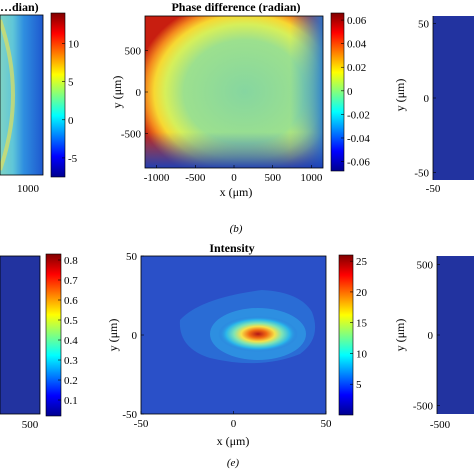 This screenshot has height=474, width=474. What do you see at coordinates (134, 93) in the screenshot?
I see `phase-y-ticks: 500 0 -500` at bounding box center [134, 93].